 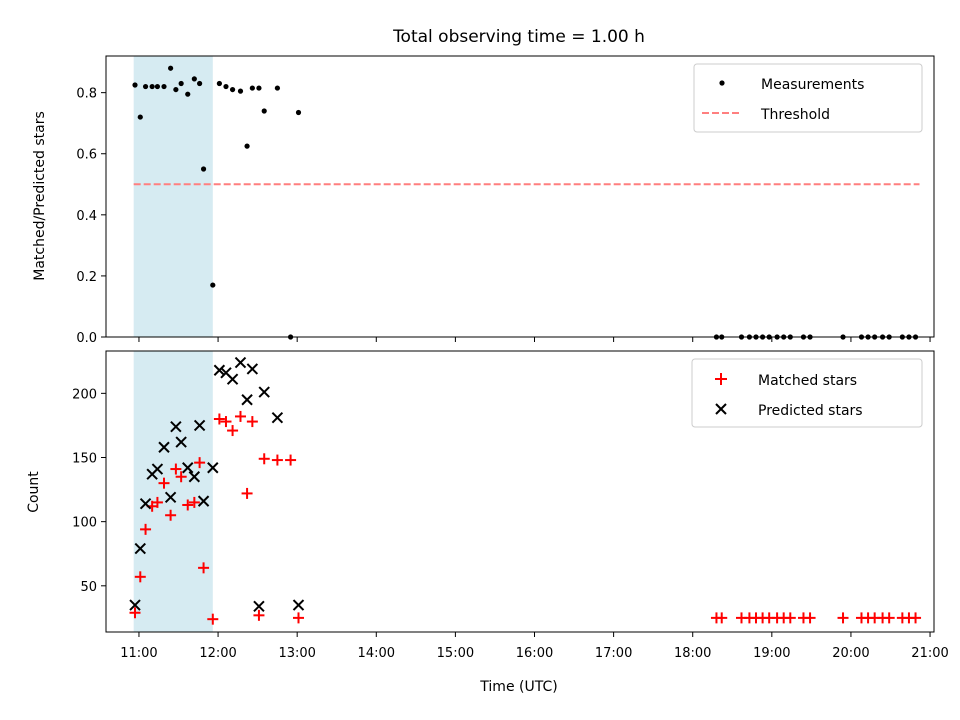 I want to click on x-tick-label: 16:00, so click(x=534, y=653).